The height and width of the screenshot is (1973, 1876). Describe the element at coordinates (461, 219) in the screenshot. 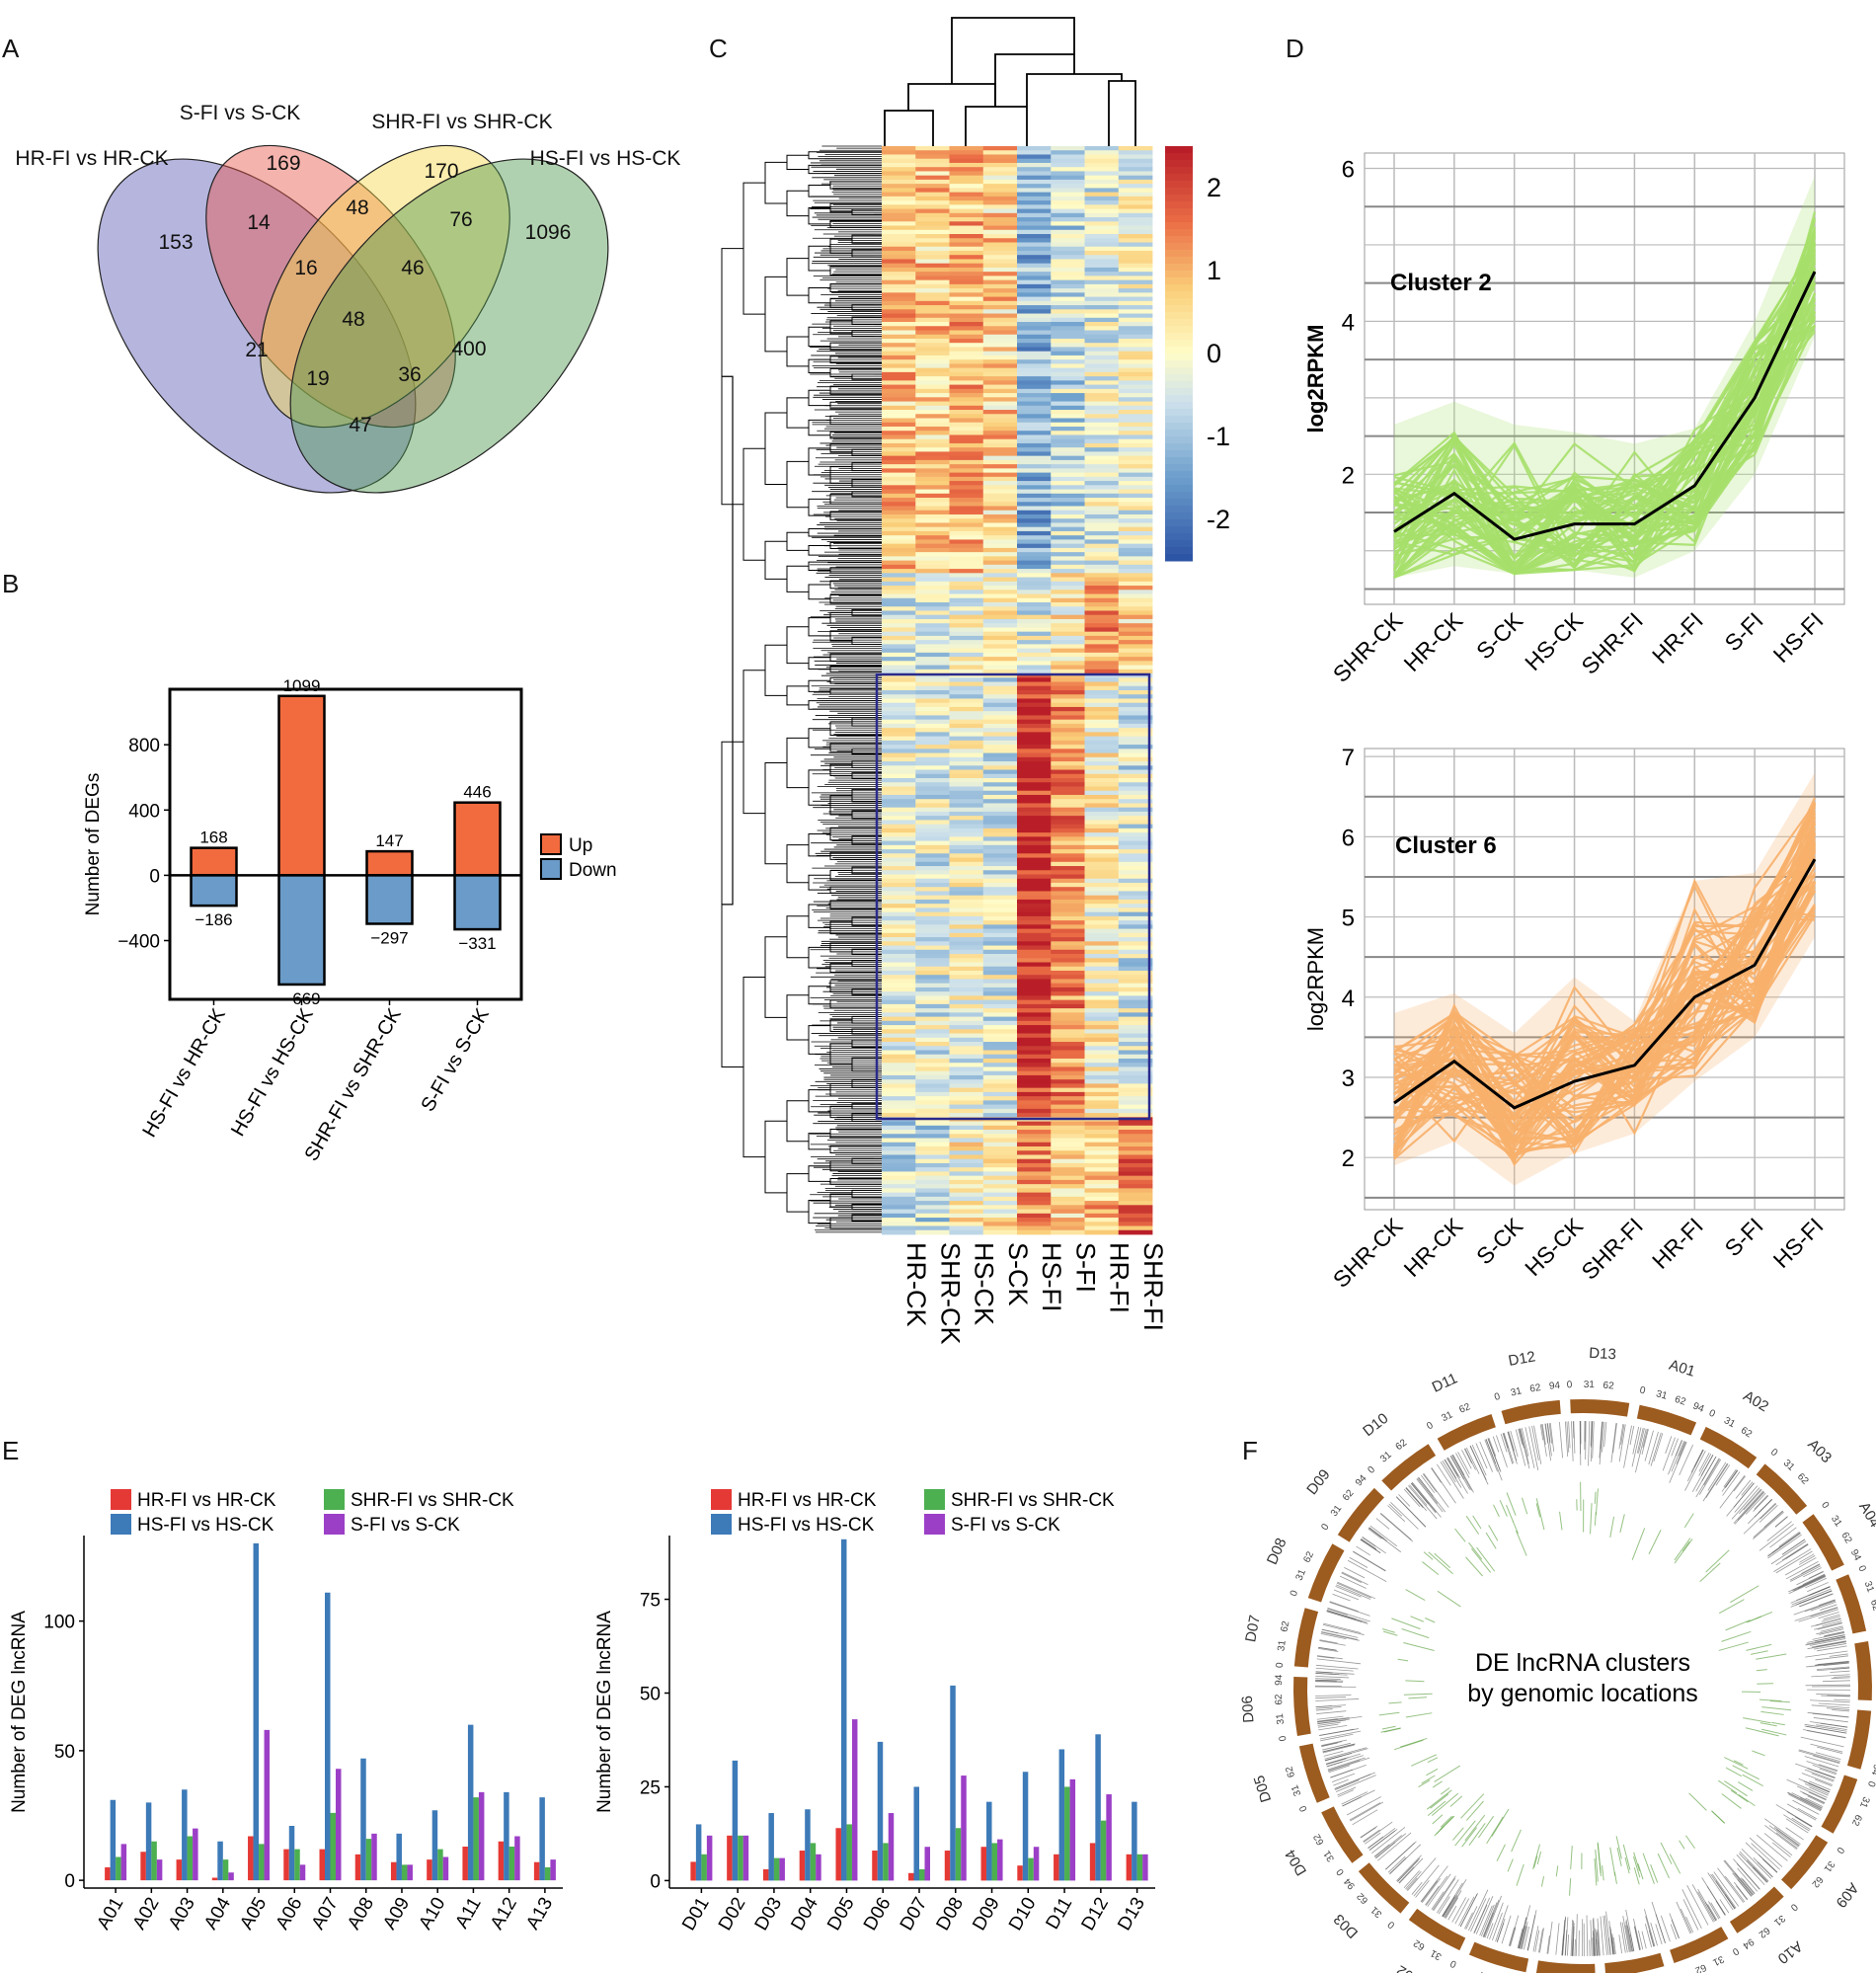

I see `venn-count: 76` at that location.